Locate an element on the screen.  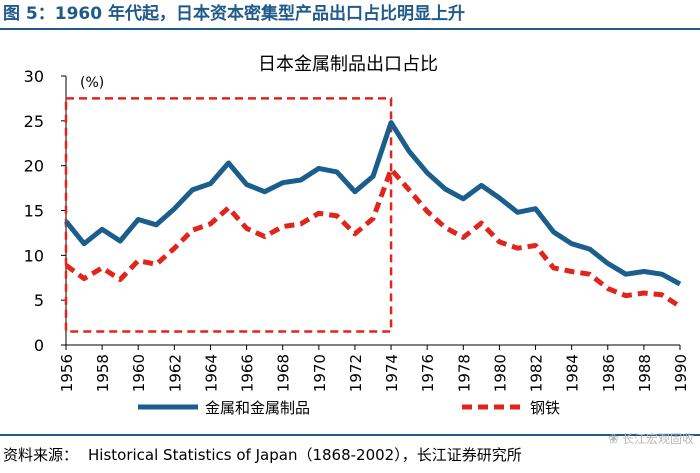
y-tick-label: 15 is located at coordinates (34, 211).